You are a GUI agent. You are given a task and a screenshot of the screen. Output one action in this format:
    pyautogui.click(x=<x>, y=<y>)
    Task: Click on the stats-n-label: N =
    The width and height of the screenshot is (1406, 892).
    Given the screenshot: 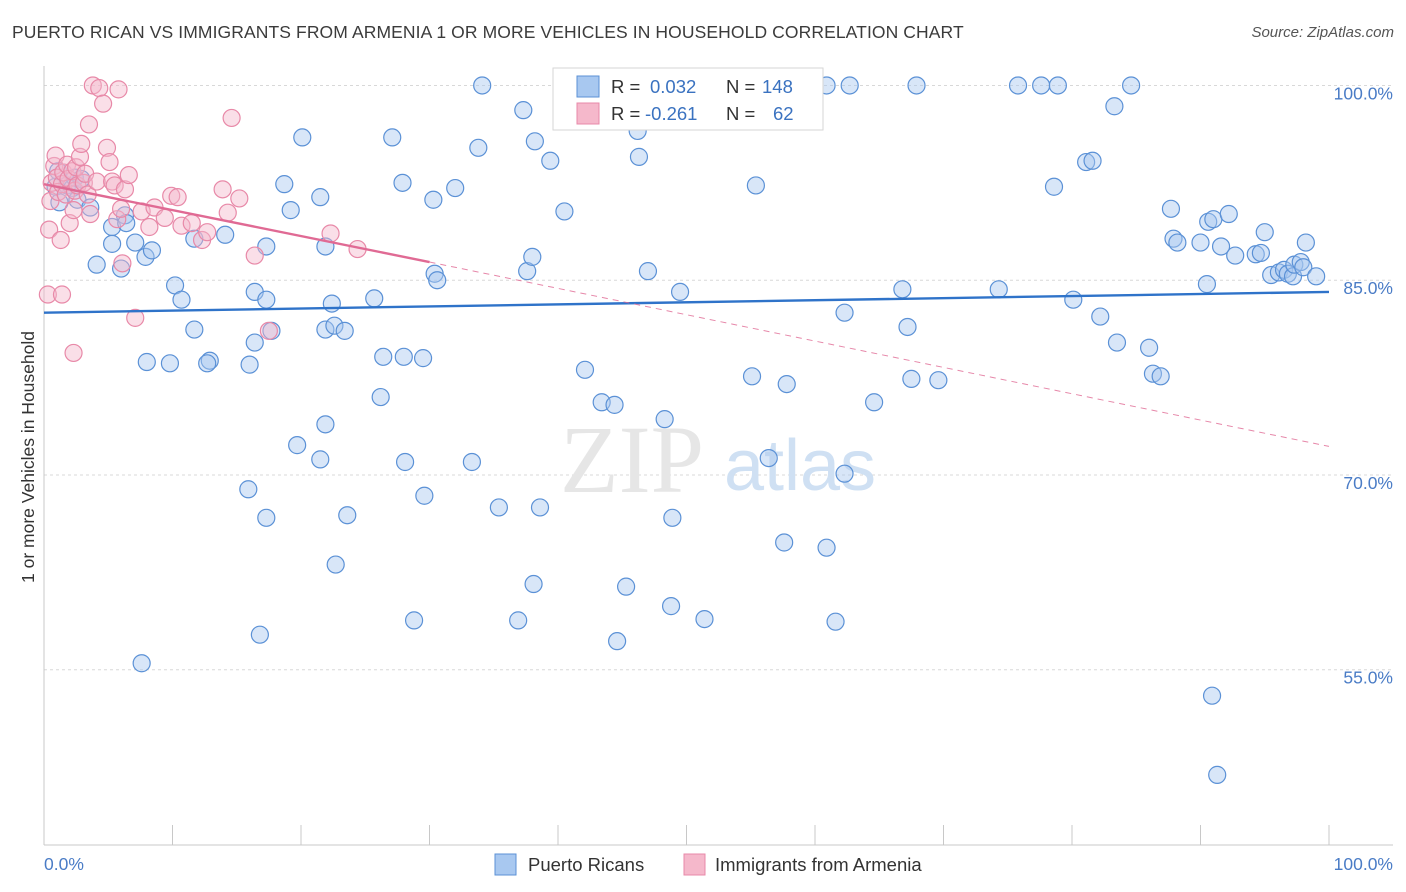 What is the action you would take?
    pyautogui.click(x=740, y=86)
    